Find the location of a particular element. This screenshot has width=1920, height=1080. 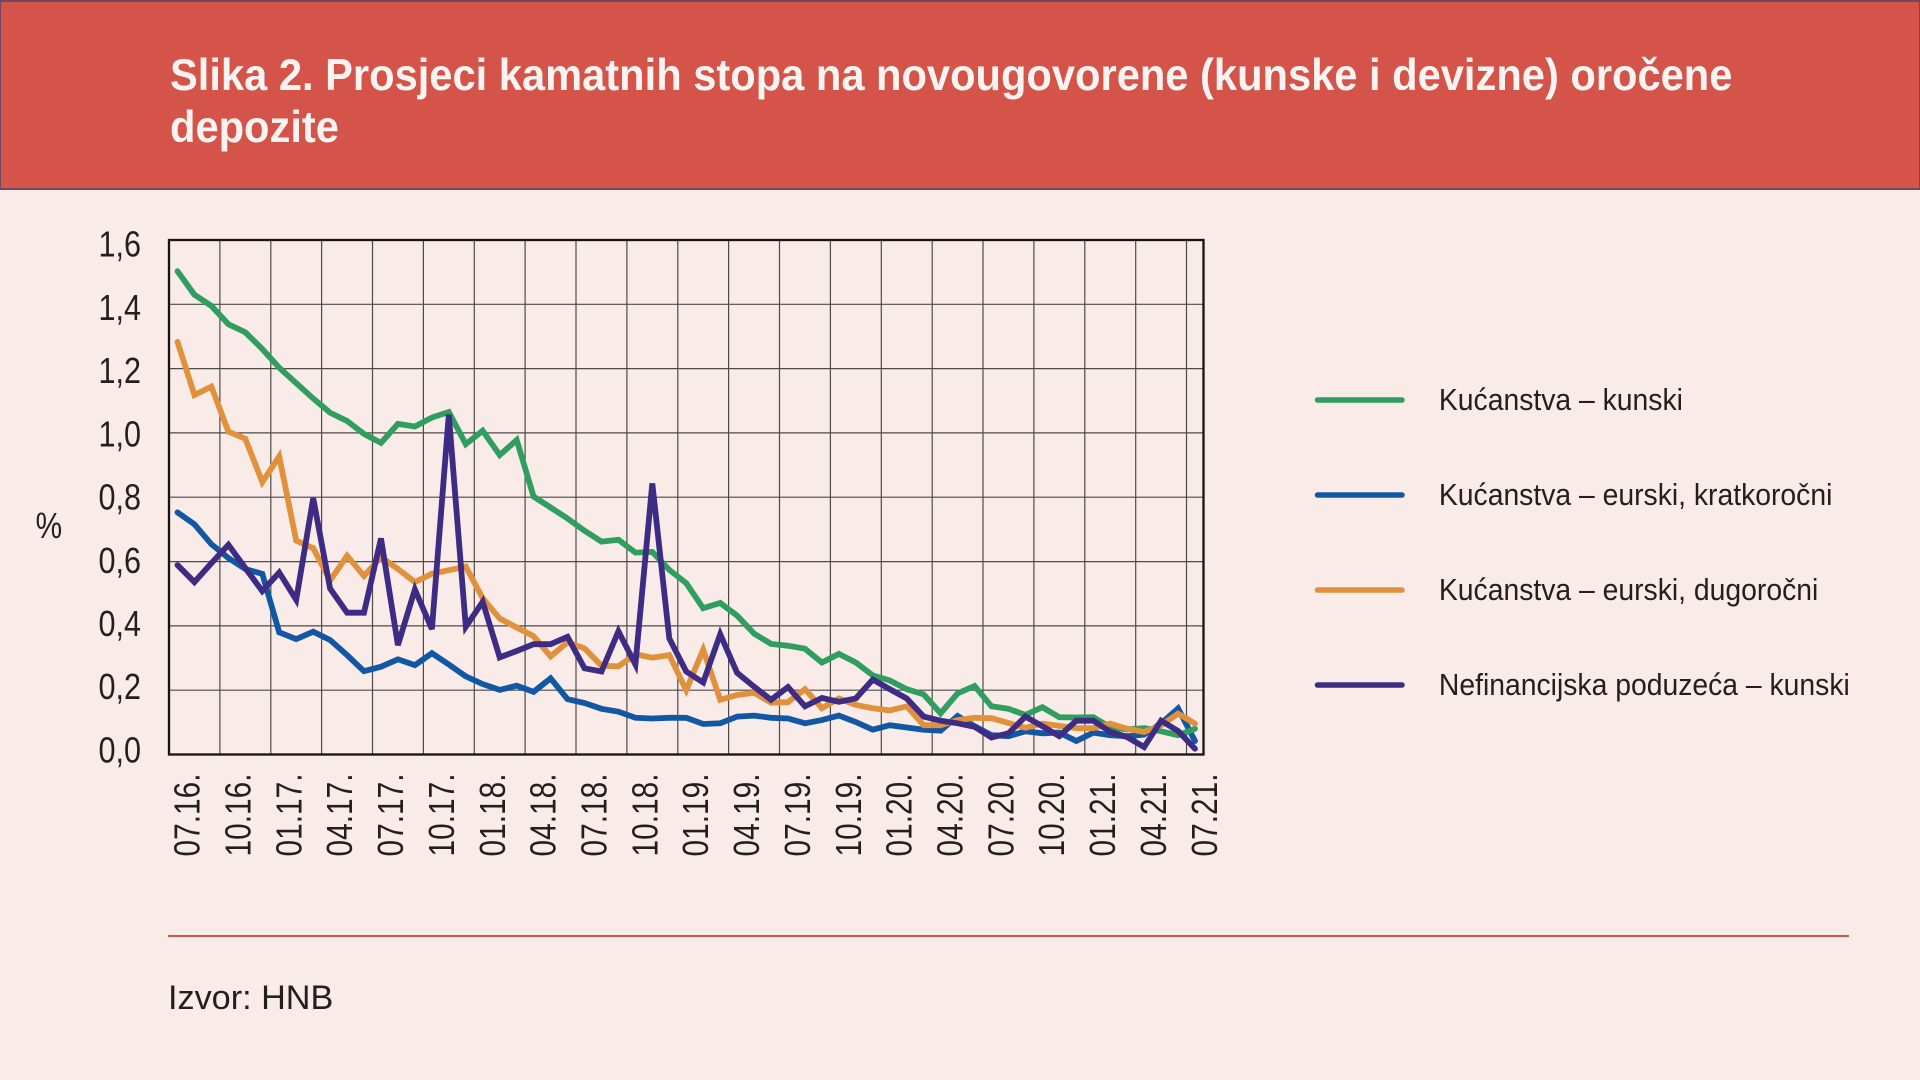

svg-text: 07.18. is located at coordinates (594, 815).